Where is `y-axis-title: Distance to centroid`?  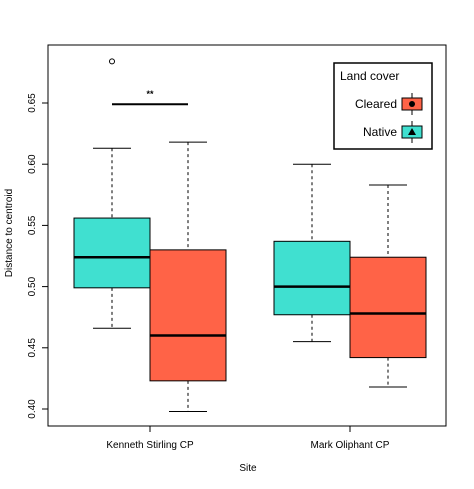
y-axis-title: Distance to centroid is located at coordinates (9, 233).